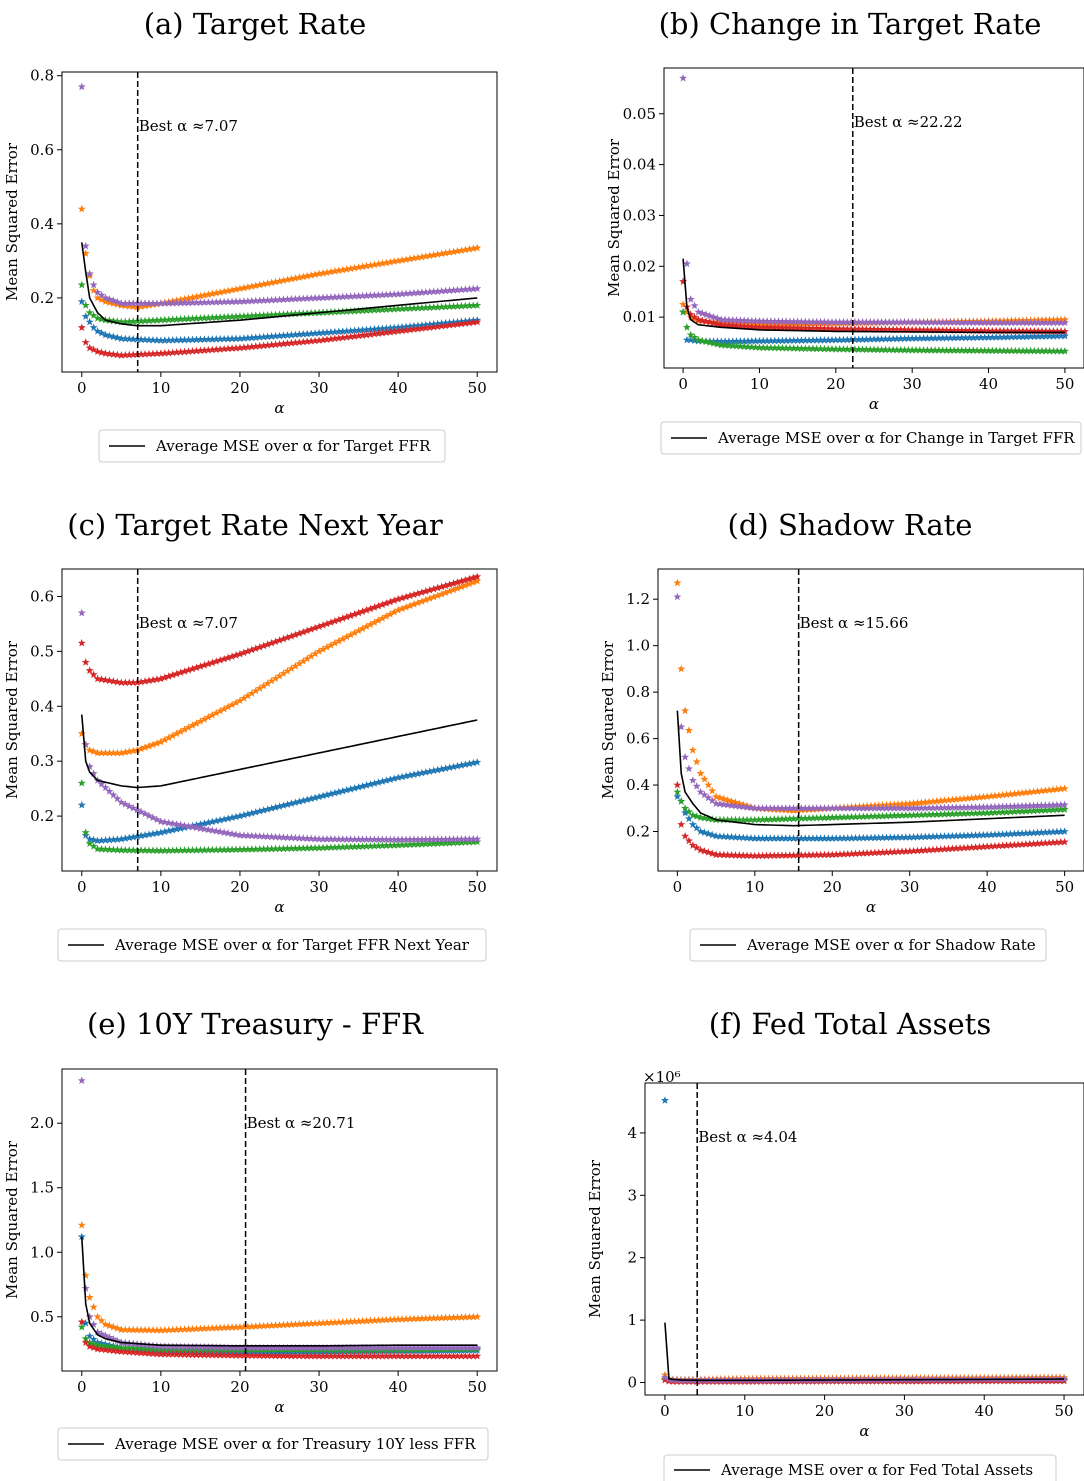 Image resolution: width=1084 pixels, height=1481 pixels. I want to click on chart-title: (f) Fed Total Assets, so click(850, 1024).